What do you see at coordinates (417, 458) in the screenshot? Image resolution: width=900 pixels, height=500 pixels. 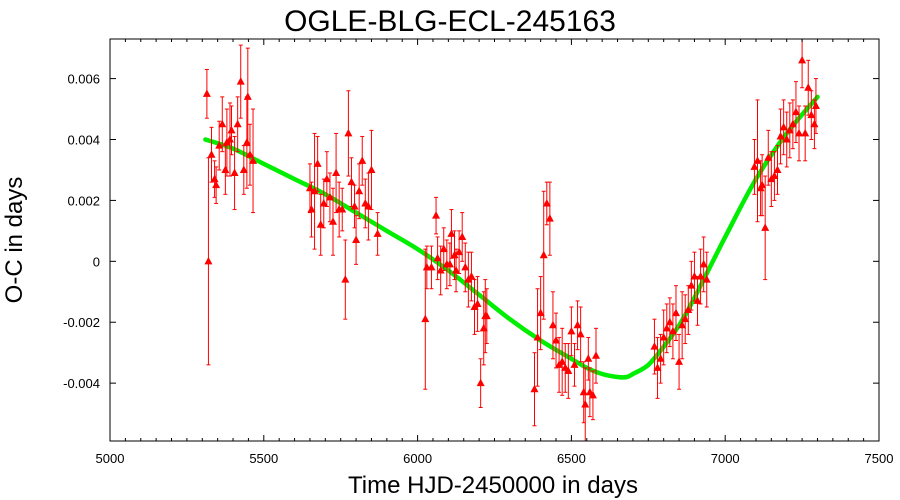 I see `x-tick-label: 6000` at bounding box center [417, 458].